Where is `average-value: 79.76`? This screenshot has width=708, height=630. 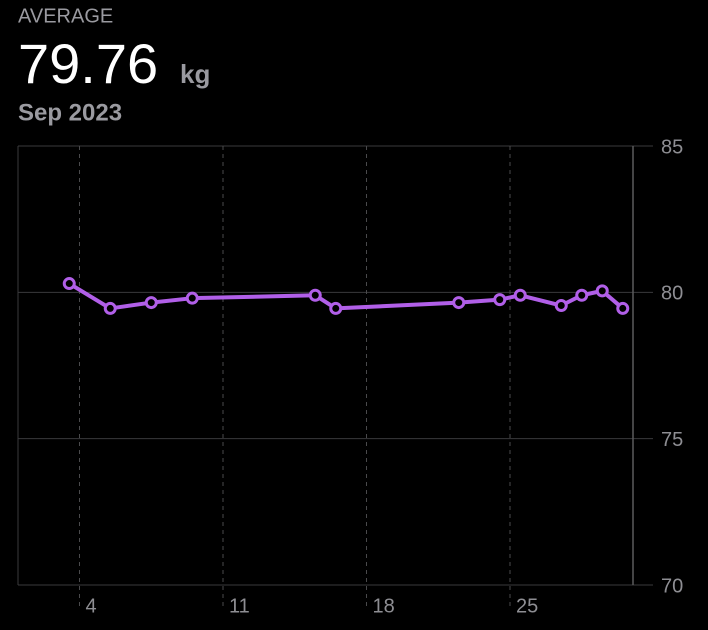
average-value: 79.76 is located at coordinates (88, 63).